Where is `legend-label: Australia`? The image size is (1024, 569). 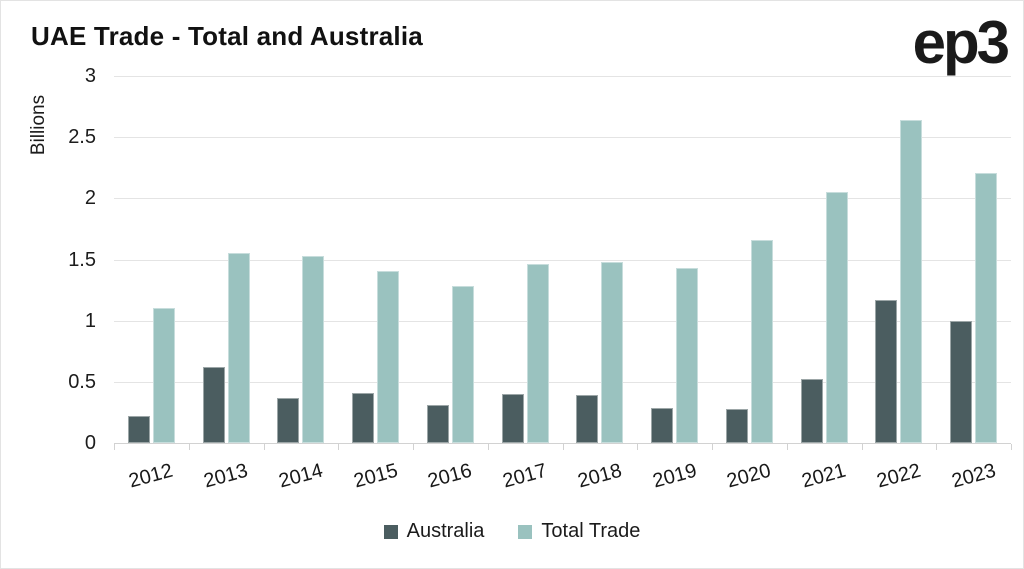
legend-label: Australia is located at coordinates (445, 531).